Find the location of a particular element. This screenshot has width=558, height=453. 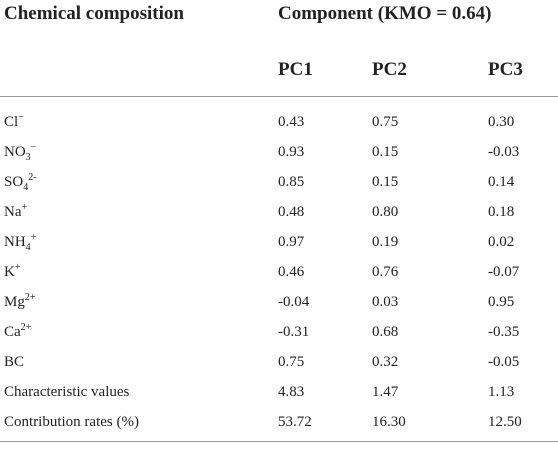

cell-pc3: 0.30 is located at coordinates (501, 121).